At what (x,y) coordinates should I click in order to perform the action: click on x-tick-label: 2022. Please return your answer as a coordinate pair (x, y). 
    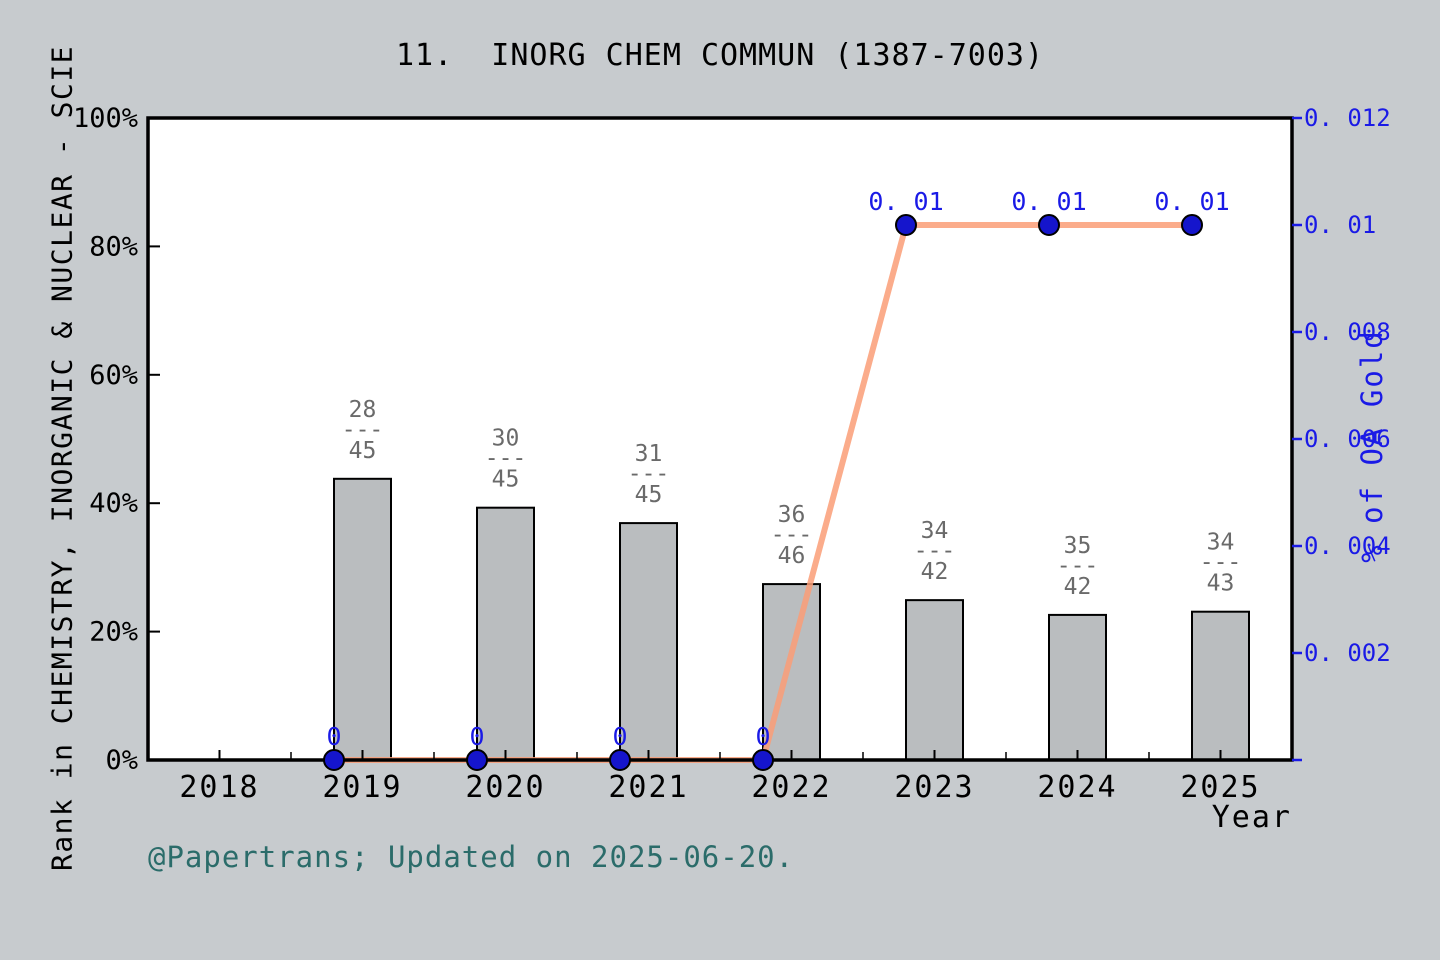
    Looking at the image, I should click on (791, 787).